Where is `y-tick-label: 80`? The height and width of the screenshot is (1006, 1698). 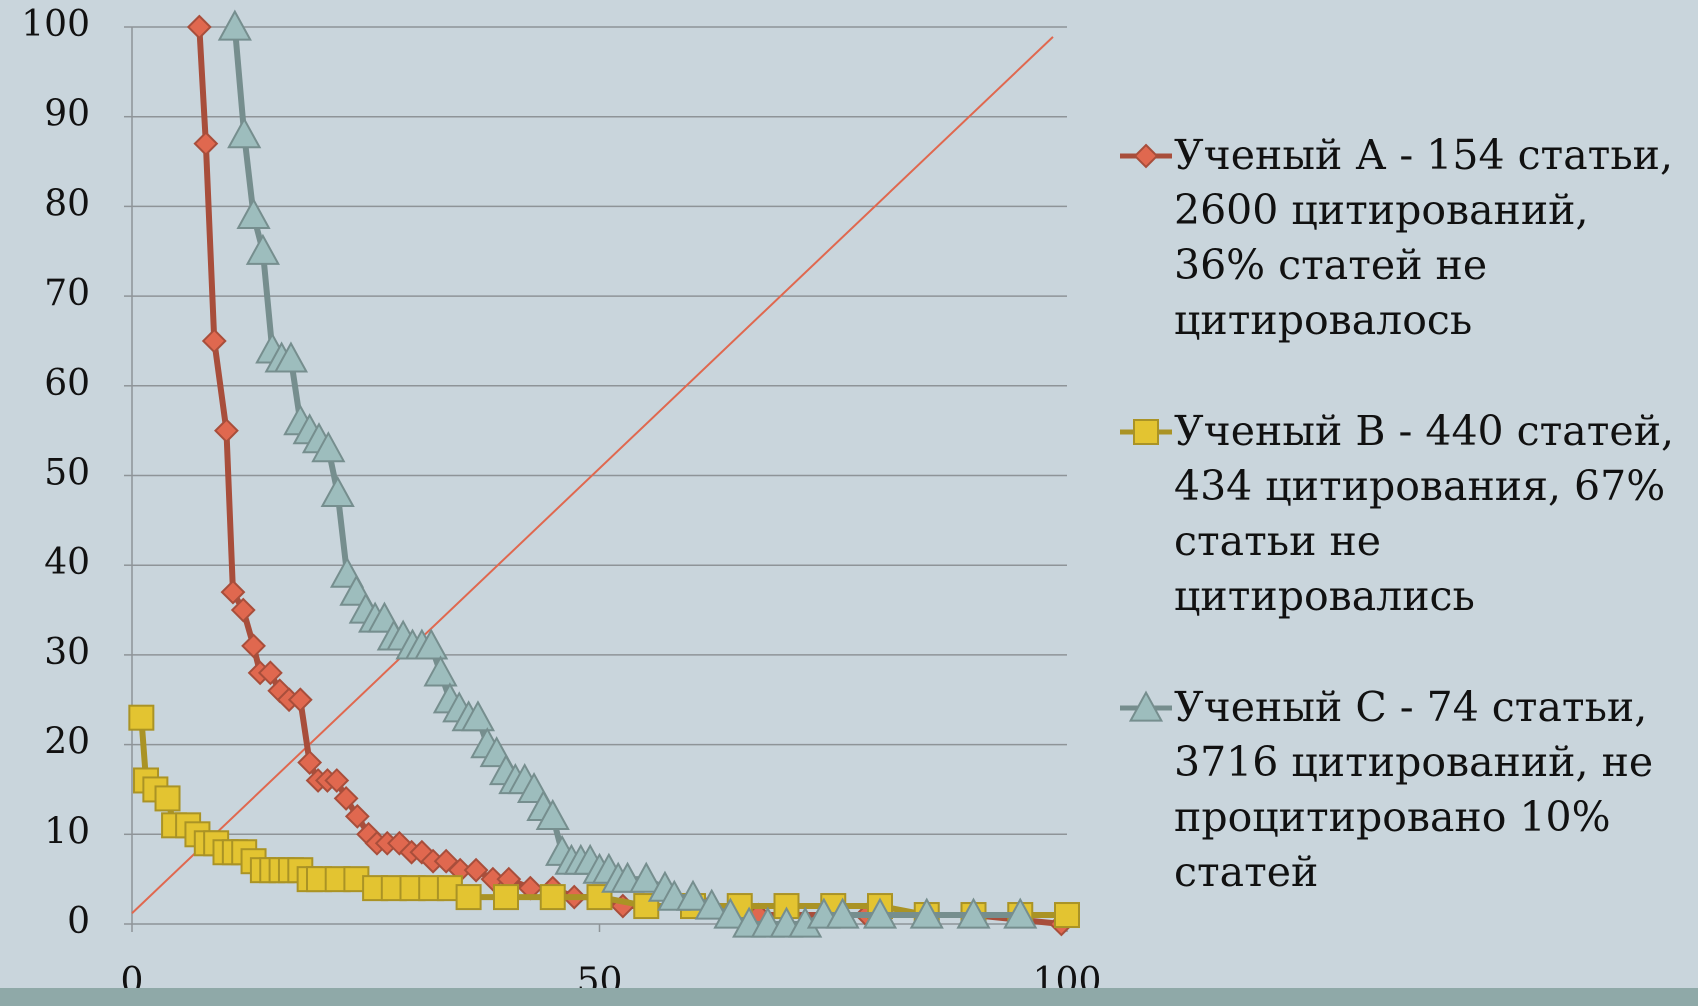 y-tick-label: 80 is located at coordinates (67, 203).